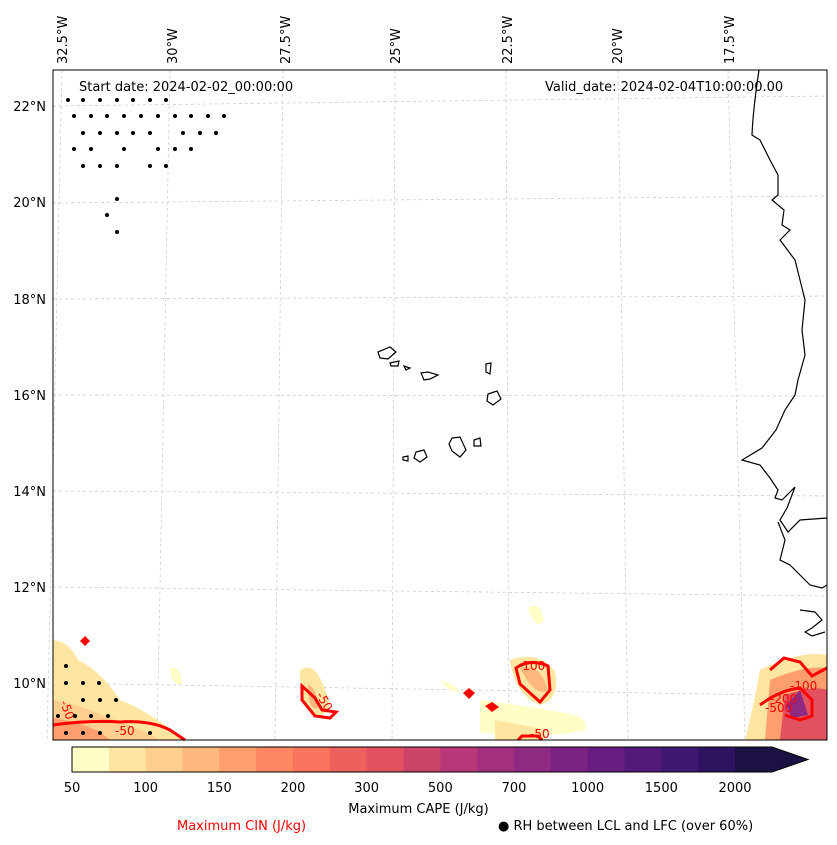 Image resolution: width=837 pixels, height=845 pixels. I want to click on colorbar-tick-label: 300, so click(367, 788).